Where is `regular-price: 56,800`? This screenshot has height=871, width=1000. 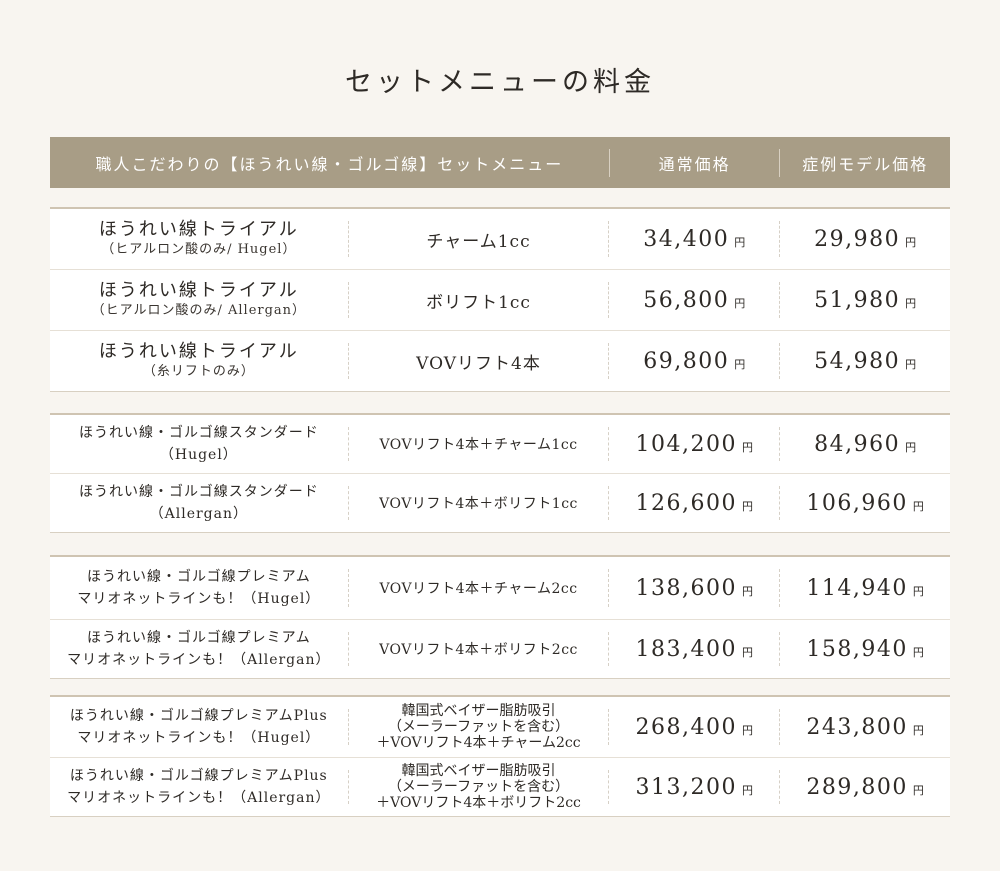 regular-price: 56,800 is located at coordinates (686, 300).